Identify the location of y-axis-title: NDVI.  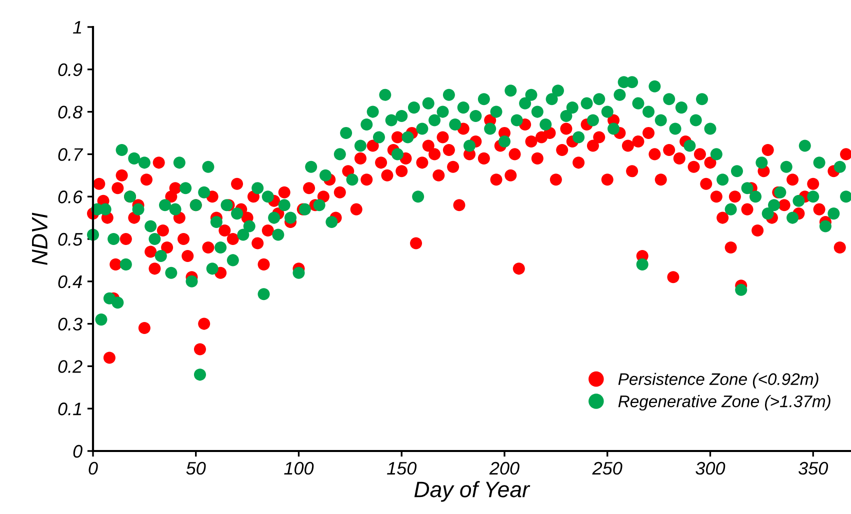
(40, 238).